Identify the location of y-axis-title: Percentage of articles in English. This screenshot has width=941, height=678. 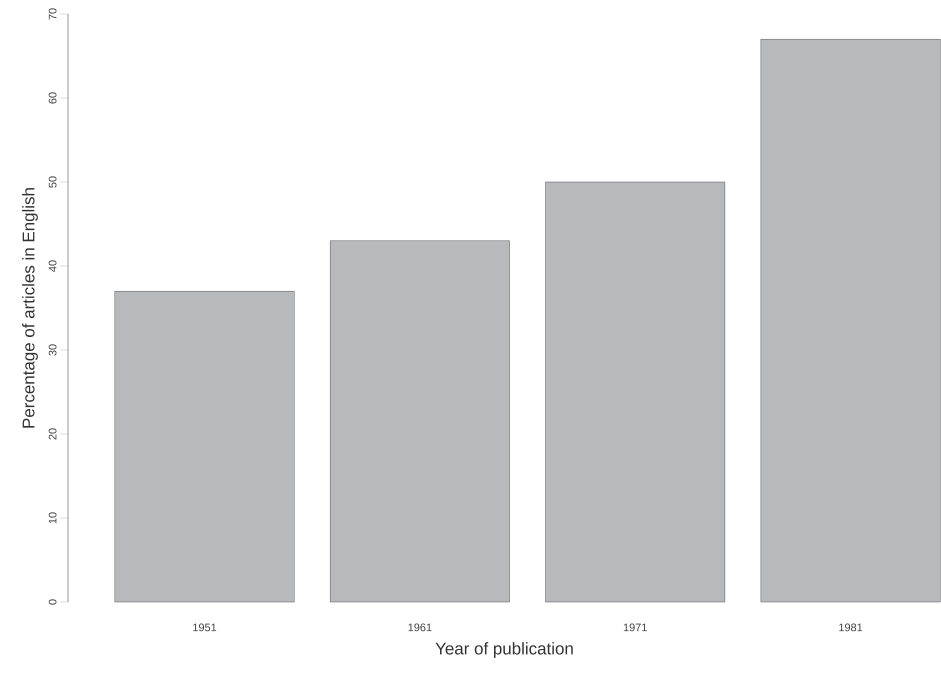
(30, 308).